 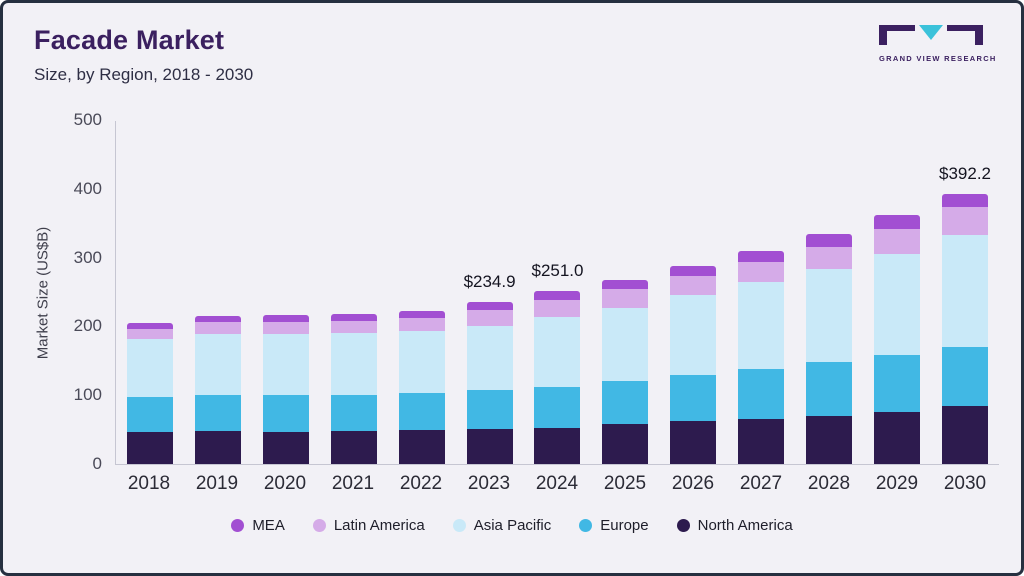 What do you see at coordinates (87, 395) in the screenshot?
I see `y-tick-label: 100` at bounding box center [87, 395].